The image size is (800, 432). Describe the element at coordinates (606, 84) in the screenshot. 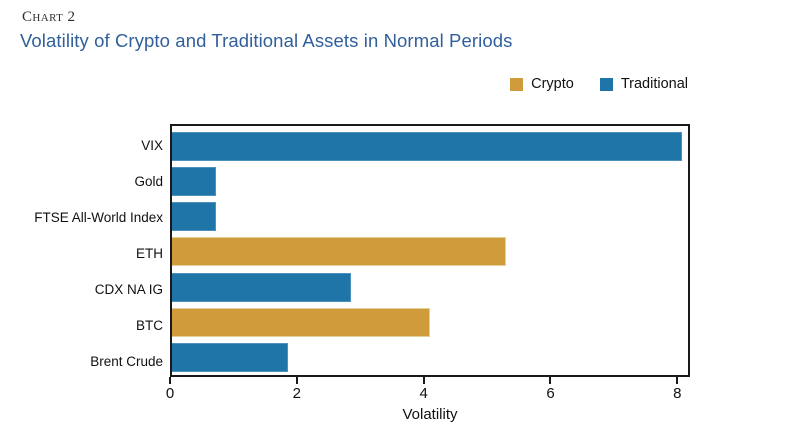

I see `traditional-swatch-icon` at that location.